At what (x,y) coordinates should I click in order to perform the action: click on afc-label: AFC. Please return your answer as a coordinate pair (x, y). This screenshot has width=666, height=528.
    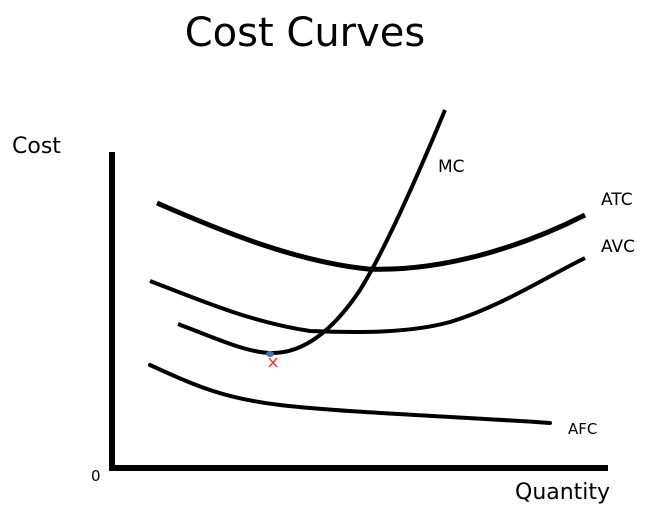
    Looking at the image, I should click on (583, 429).